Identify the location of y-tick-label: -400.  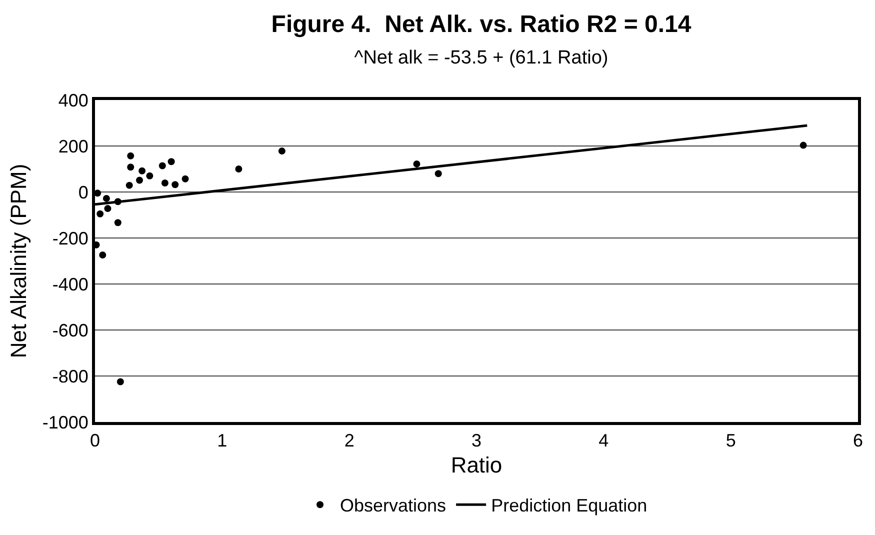
(70, 284).